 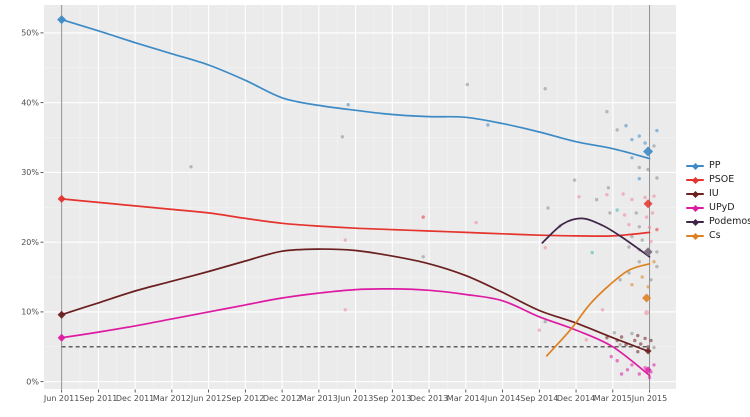 What do you see at coordinates (208, 398) in the screenshot?
I see `svg-text: Jun 2012` at bounding box center [208, 398].